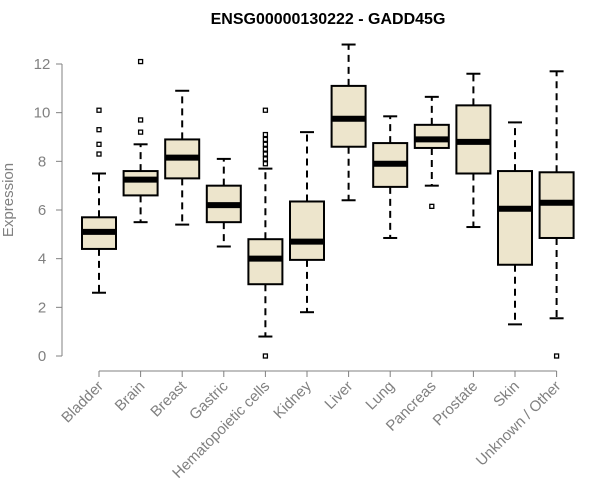  What do you see at coordinates (42, 161) in the screenshot?
I see `y-tick-label: 8` at bounding box center [42, 161].